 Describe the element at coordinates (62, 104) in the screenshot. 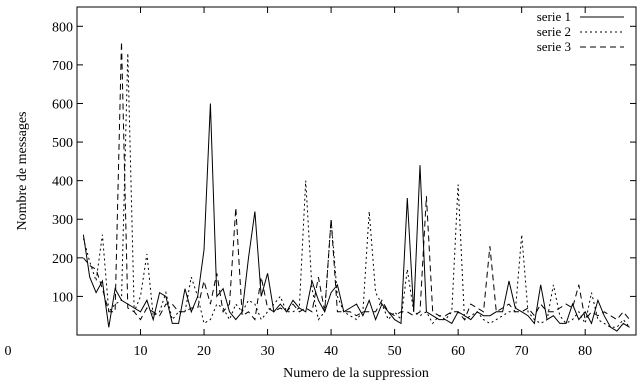

I see `y-tick-label: 600` at that location.